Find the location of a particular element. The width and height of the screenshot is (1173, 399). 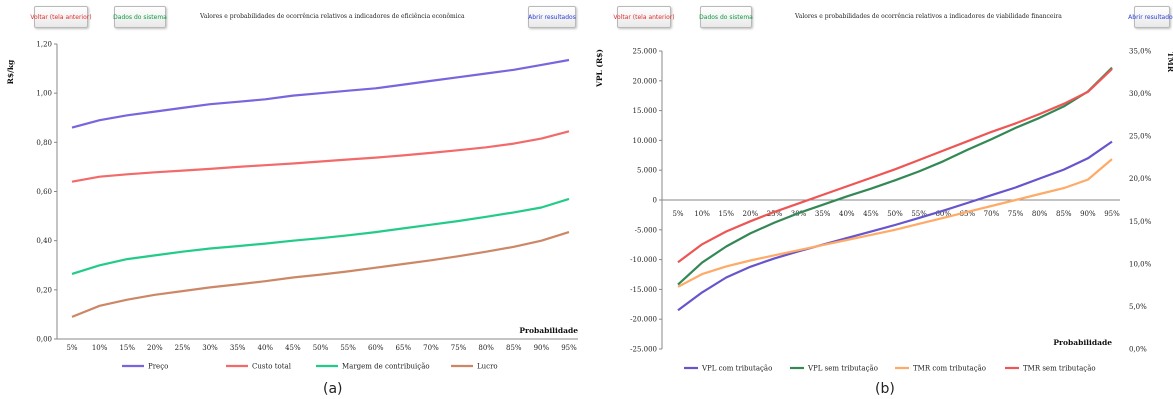

x-tick-label: 30% is located at coordinates (210, 348).